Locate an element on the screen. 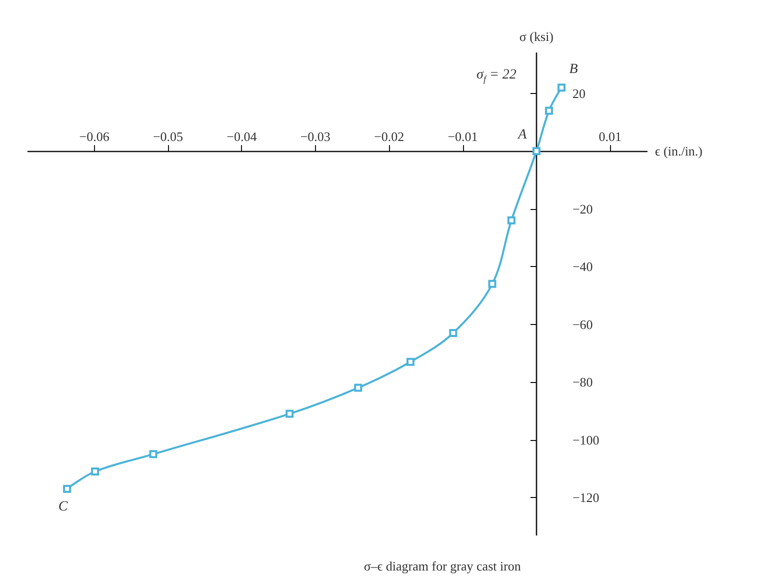 The image size is (765, 588). y-tick-label: −80 is located at coordinates (582, 382).